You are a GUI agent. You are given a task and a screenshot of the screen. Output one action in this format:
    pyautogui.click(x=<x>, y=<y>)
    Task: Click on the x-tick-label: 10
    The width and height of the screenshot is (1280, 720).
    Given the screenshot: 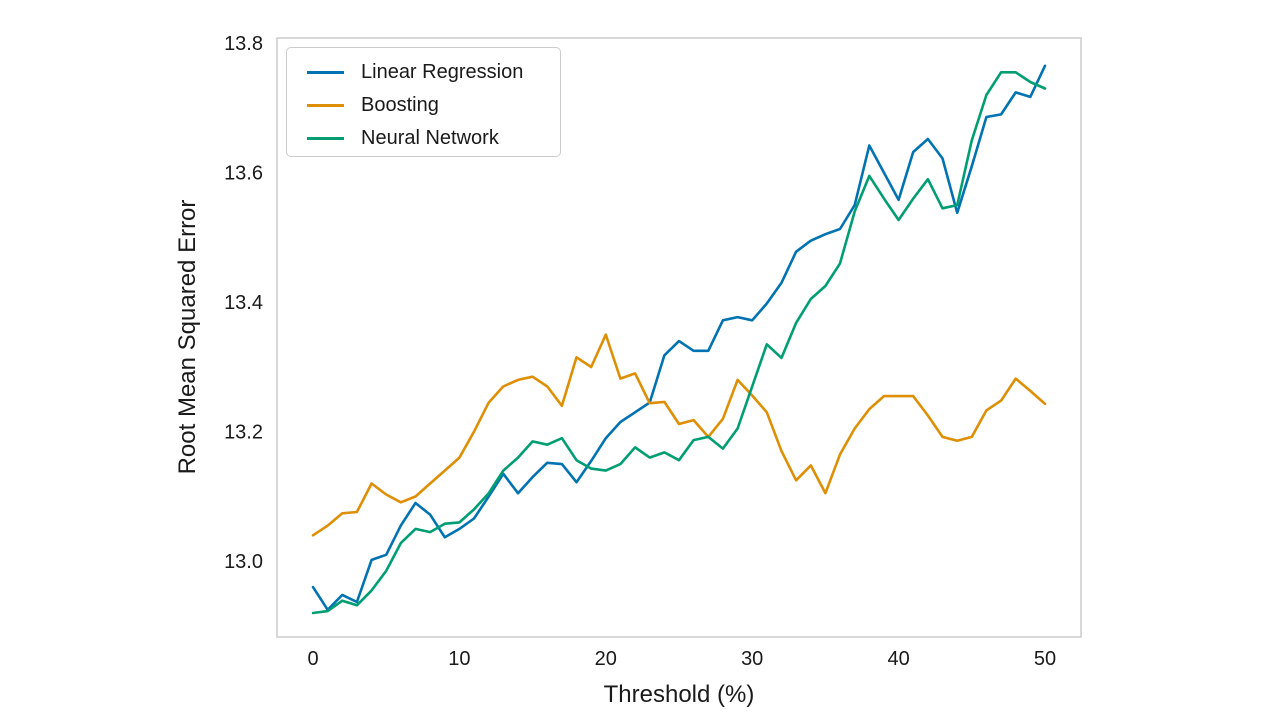 What is the action you would take?
    pyautogui.click(x=459, y=659)
    